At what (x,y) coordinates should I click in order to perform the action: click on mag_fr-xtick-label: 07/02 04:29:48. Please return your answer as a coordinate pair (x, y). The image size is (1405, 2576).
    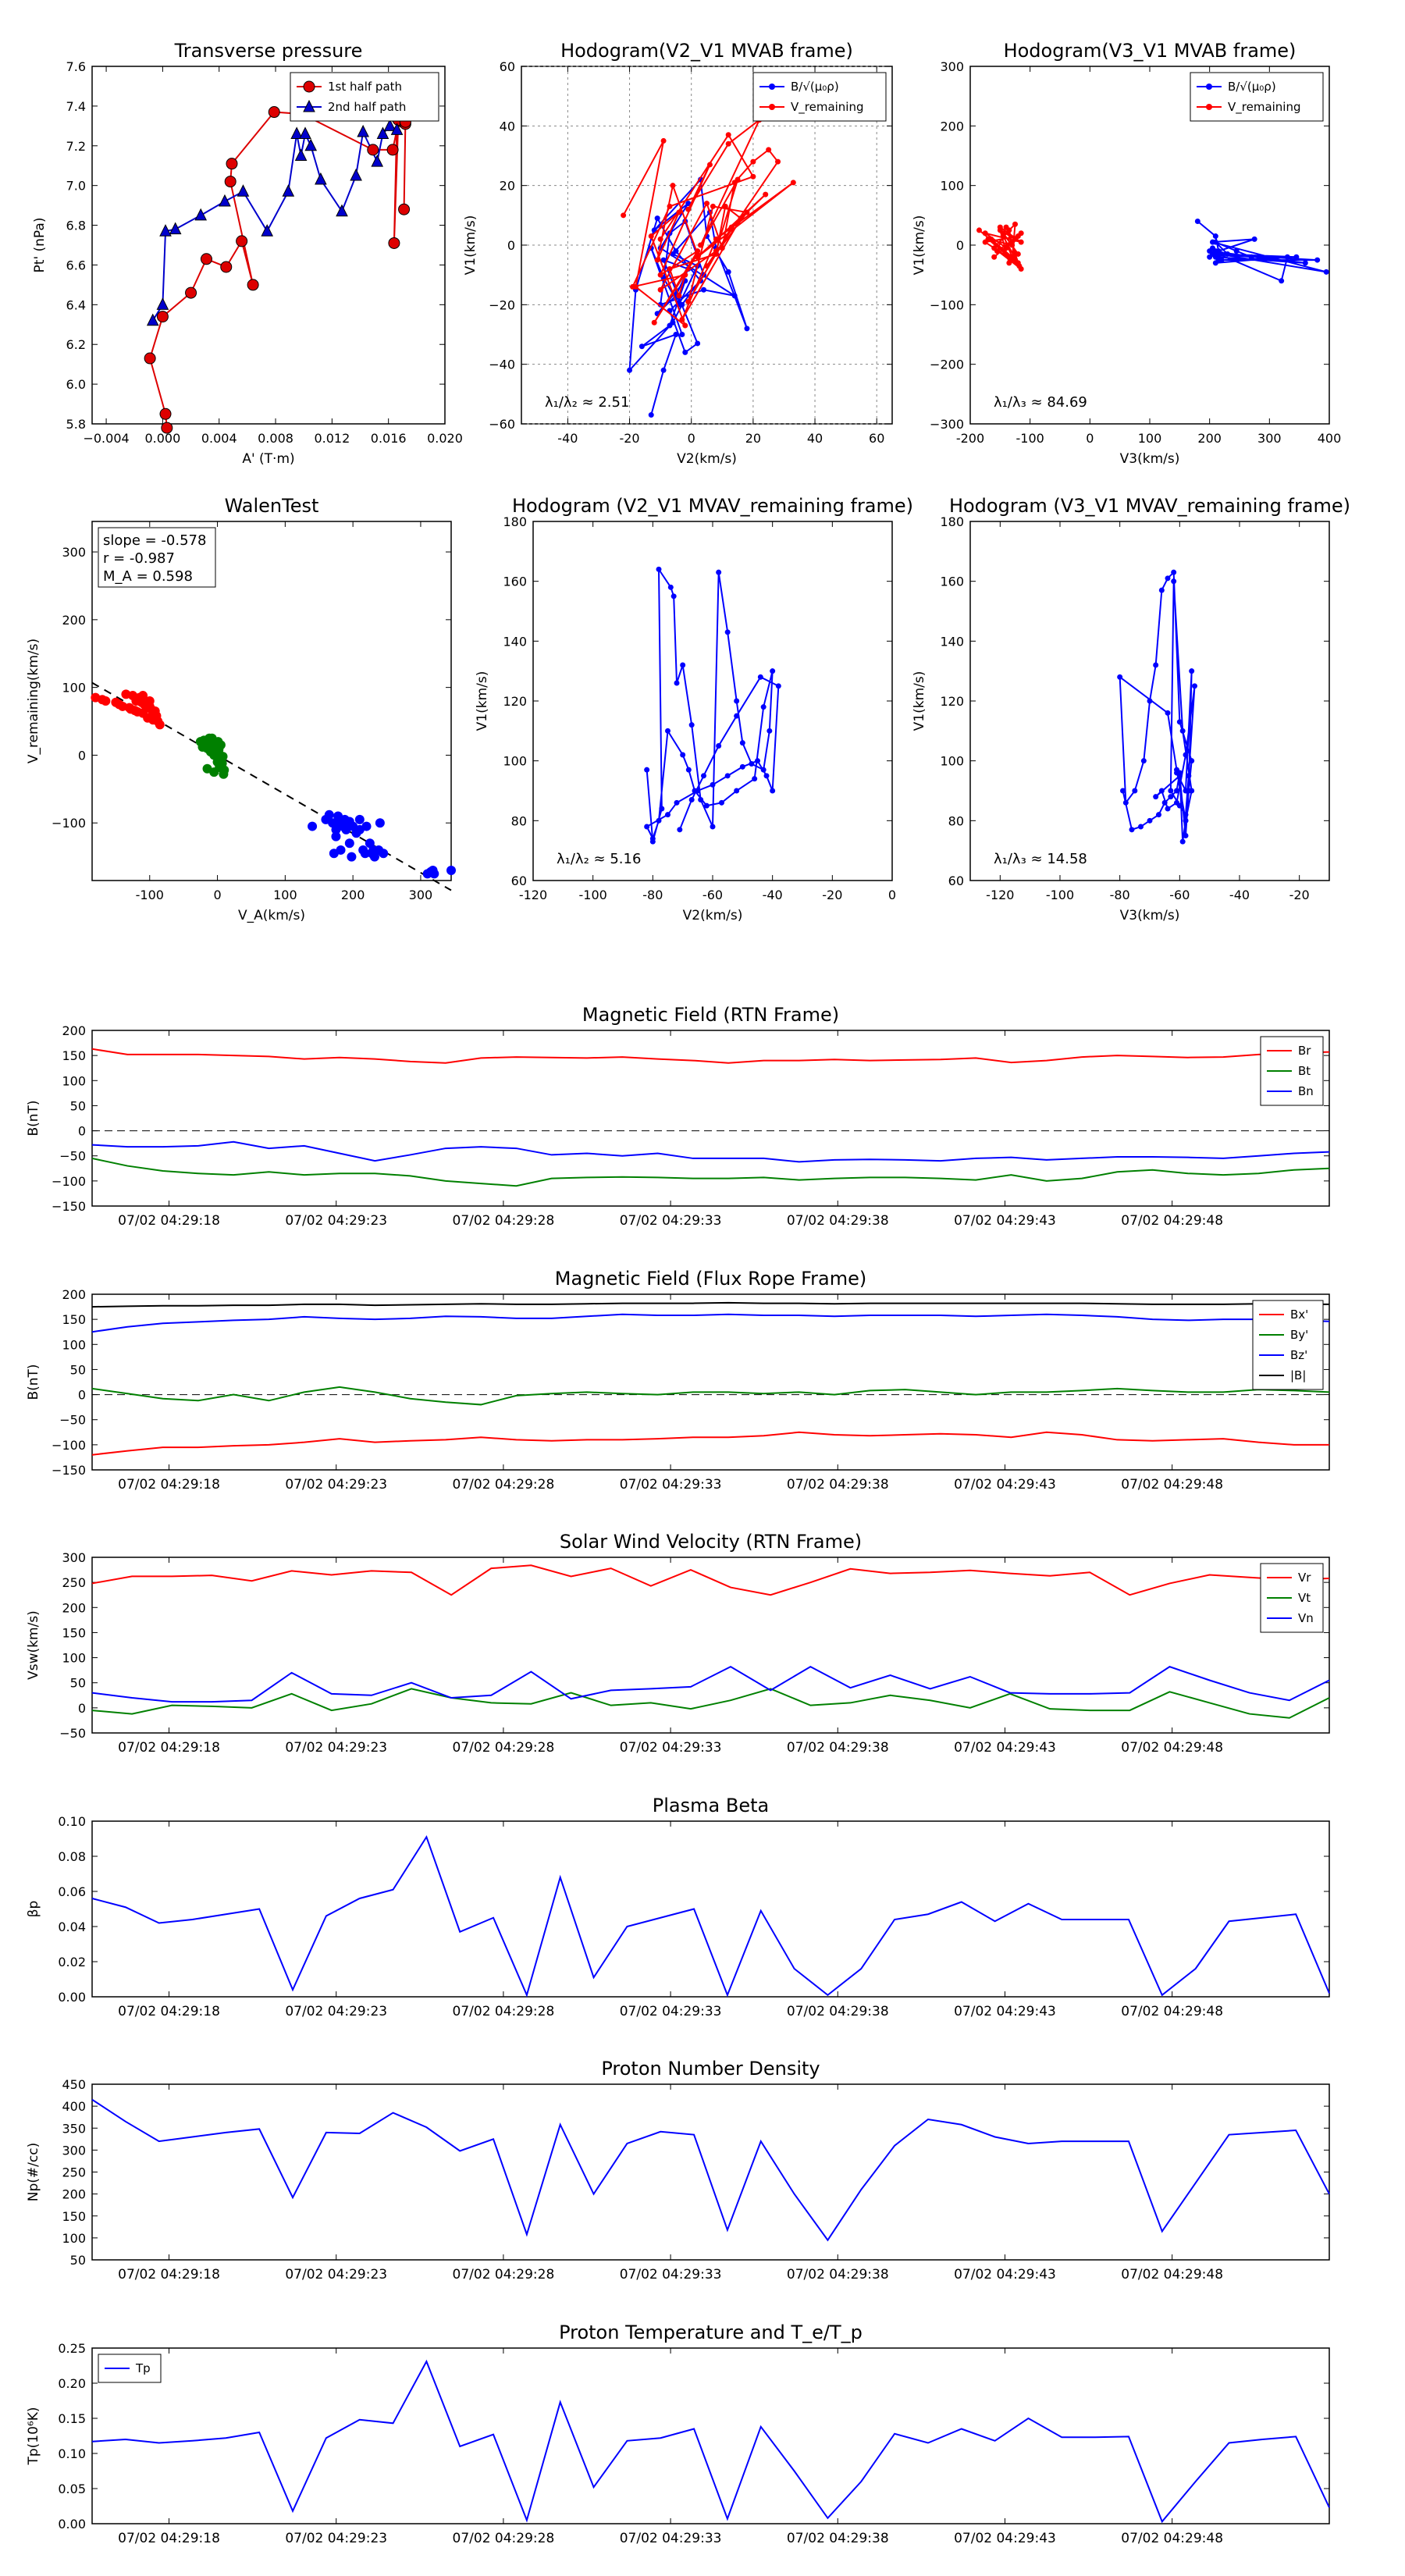
    Looking at the image, I should click on (1172, 1485).